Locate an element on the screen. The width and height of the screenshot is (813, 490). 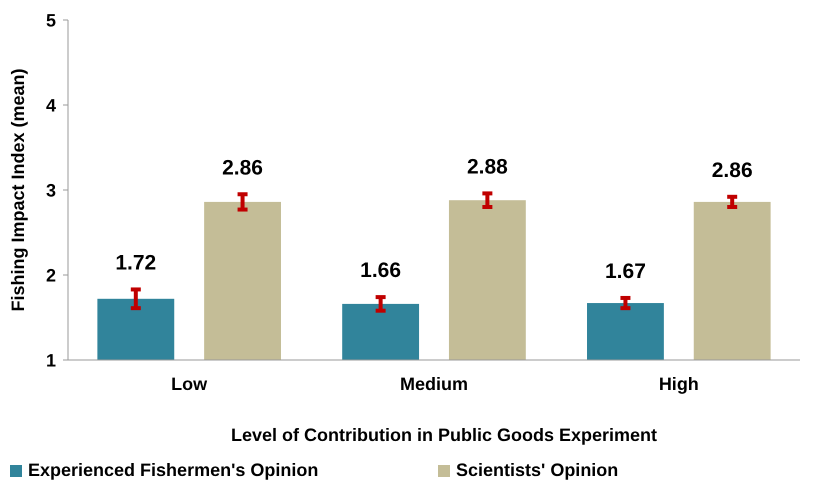
y-tick-label: 1 is located at coordinates (51, 360).